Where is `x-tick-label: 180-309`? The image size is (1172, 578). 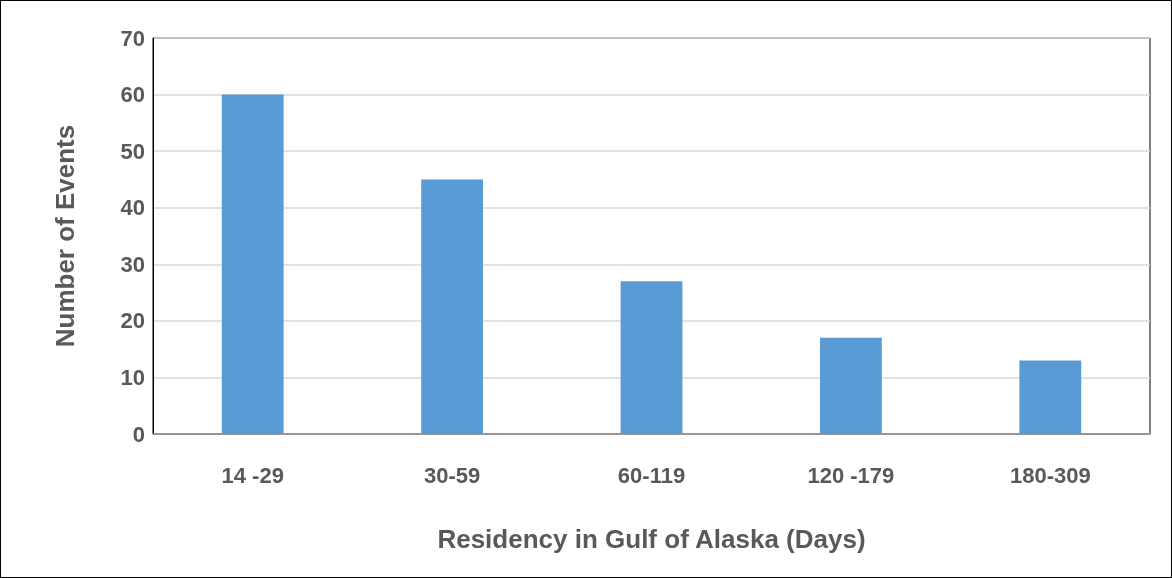
x-tick-label: 180-309 is located at coordinates (1050, 475).